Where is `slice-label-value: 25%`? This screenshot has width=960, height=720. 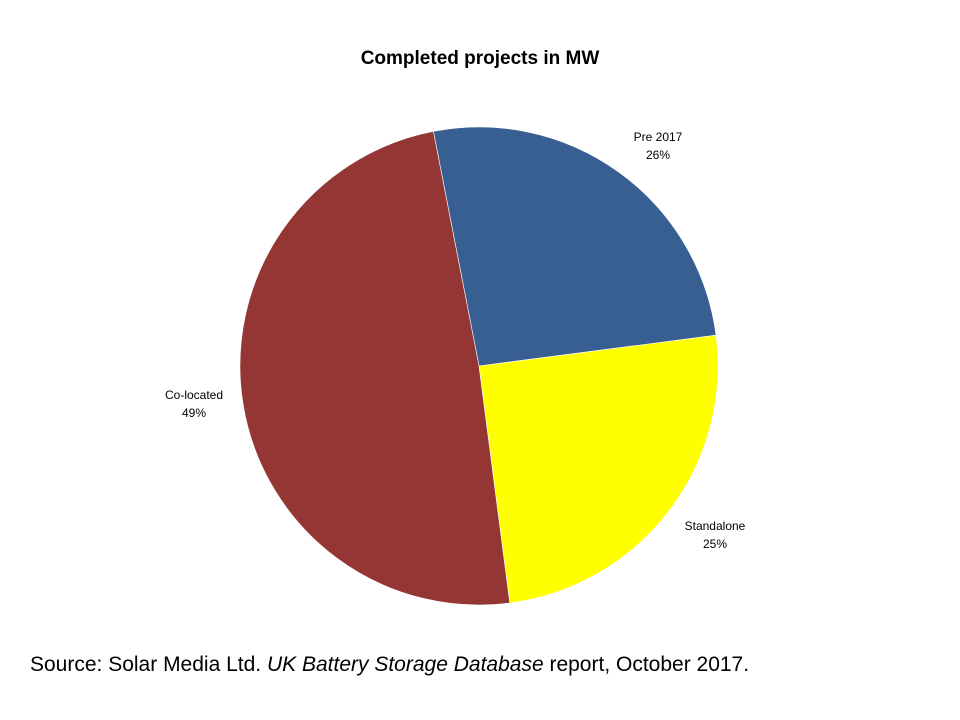 slice-label-value: 25% is located at coordinates (715, 544).